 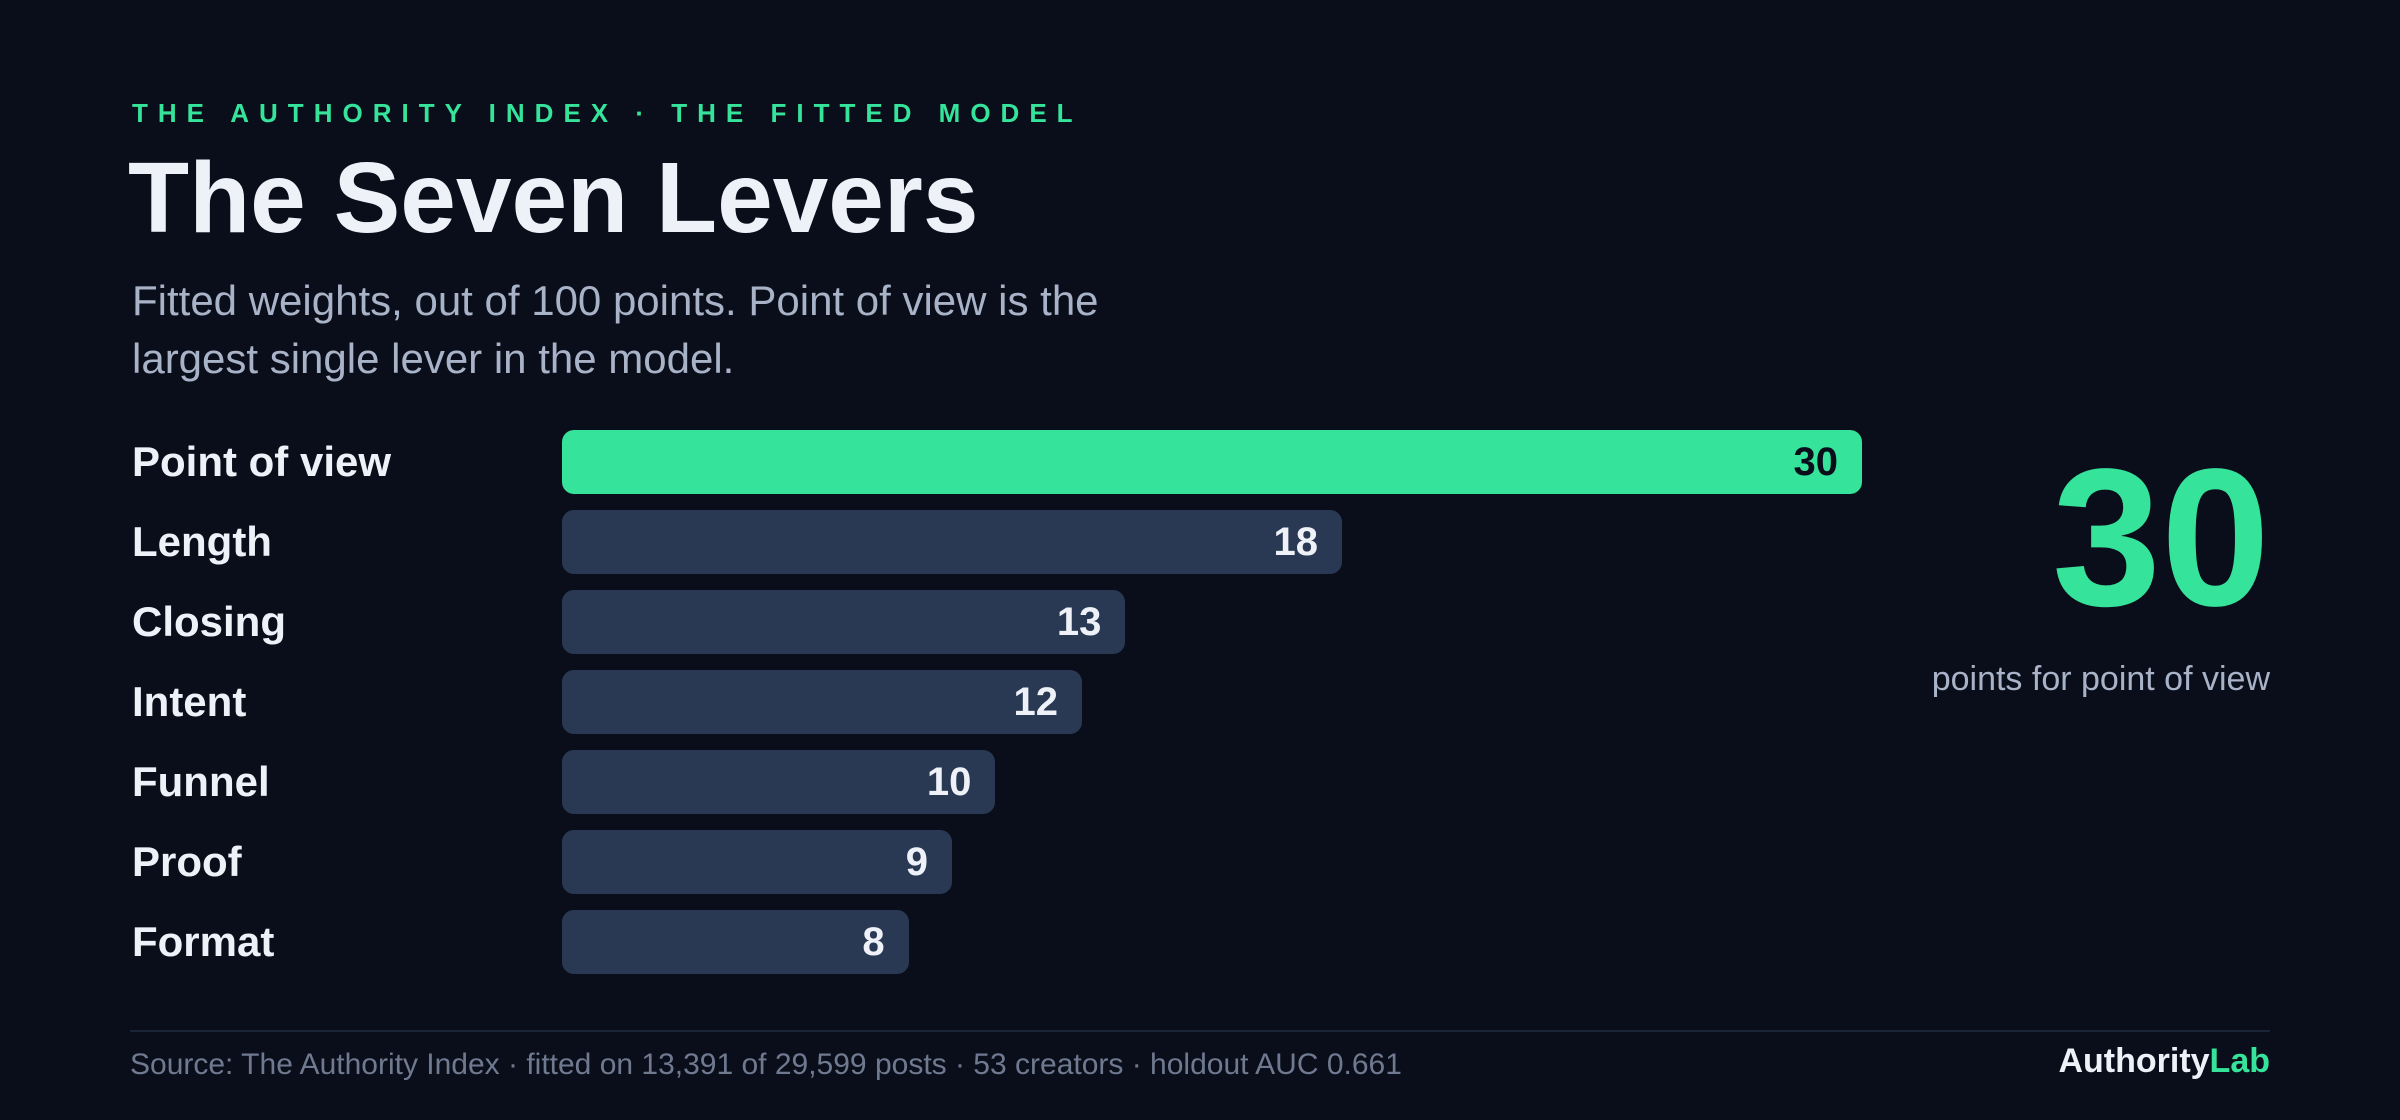 I want to click on chart-title: The Seven Levers, so click(x=553, y=198).